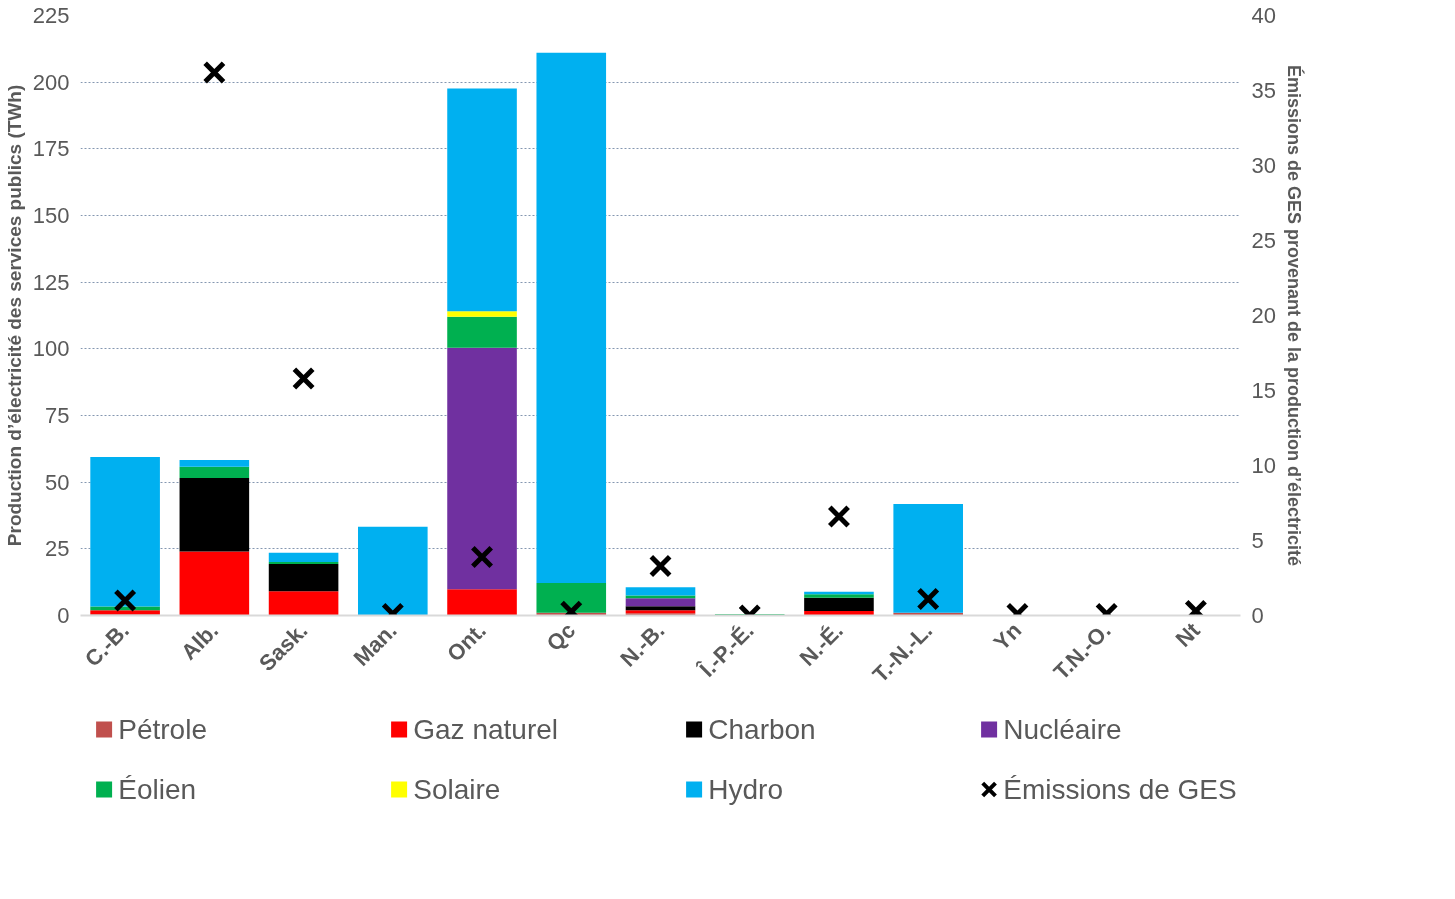 The height and width of the screenshot is (899, 1455). What do you see at coordinates (1062, 729) in the screenshot?
I see `legend-label: Nucléaire` at bounding box center [1062, 729].